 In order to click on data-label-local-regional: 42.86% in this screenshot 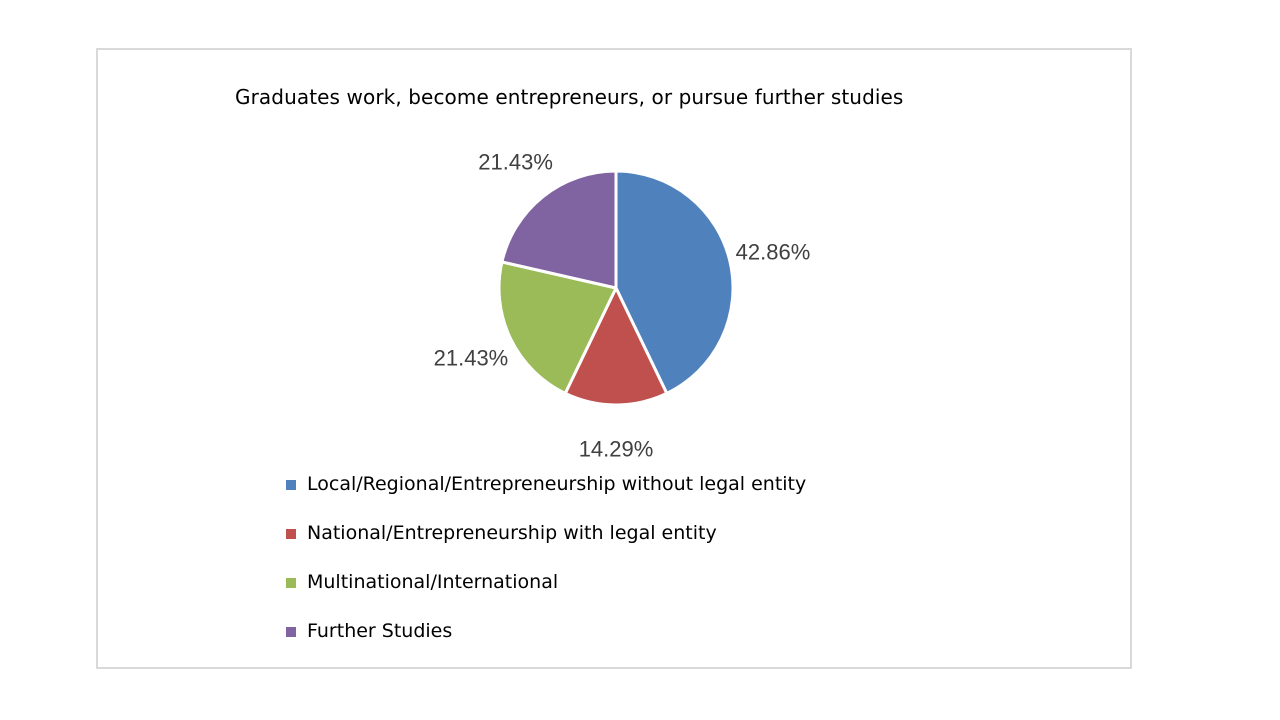, I will do `click(773, 252)`.